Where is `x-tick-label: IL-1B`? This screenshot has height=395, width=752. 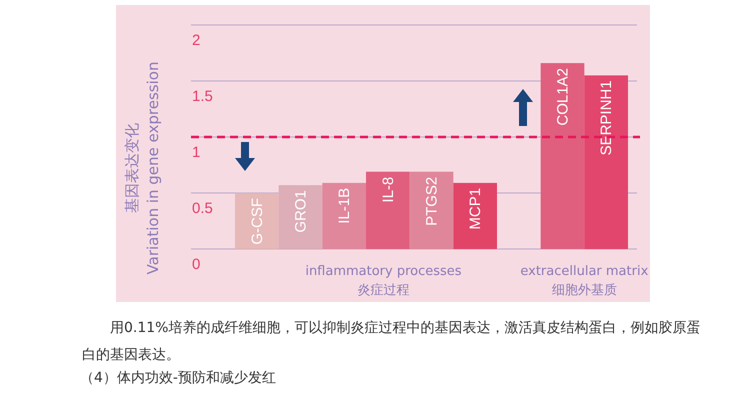
x-tick-label: IL-1B is located at coordinates (345, 206).